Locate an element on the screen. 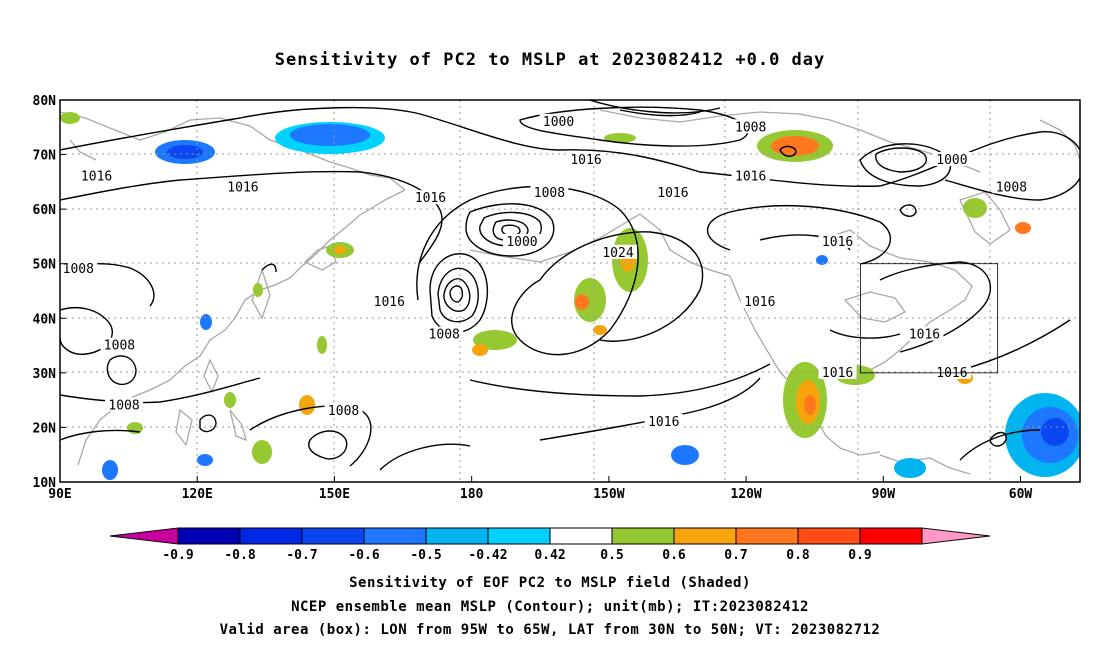 The height and width of the screenshot is (650, 1100). lat-tick-label: 30N is located at coordinates (45, 374).